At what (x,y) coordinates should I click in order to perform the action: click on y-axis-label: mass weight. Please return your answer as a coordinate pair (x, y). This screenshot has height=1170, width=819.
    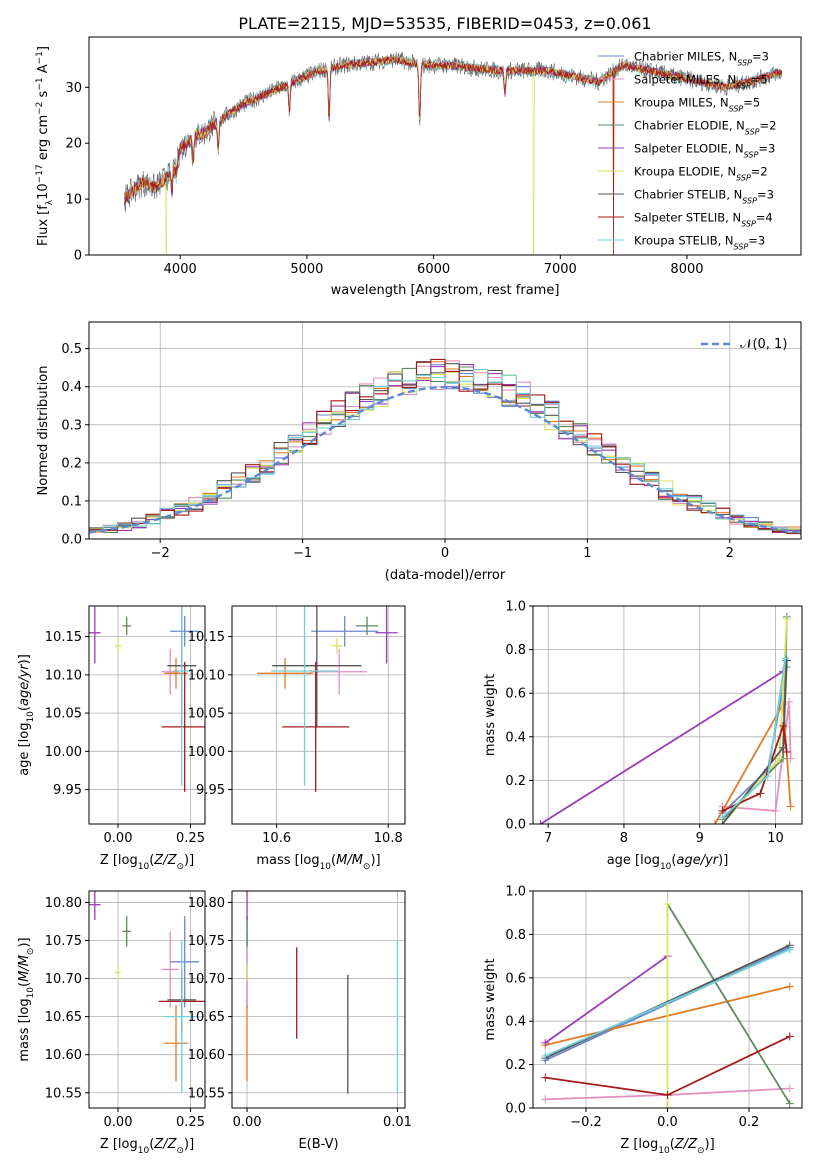
    Looking at the image, I should click on (490, 715).